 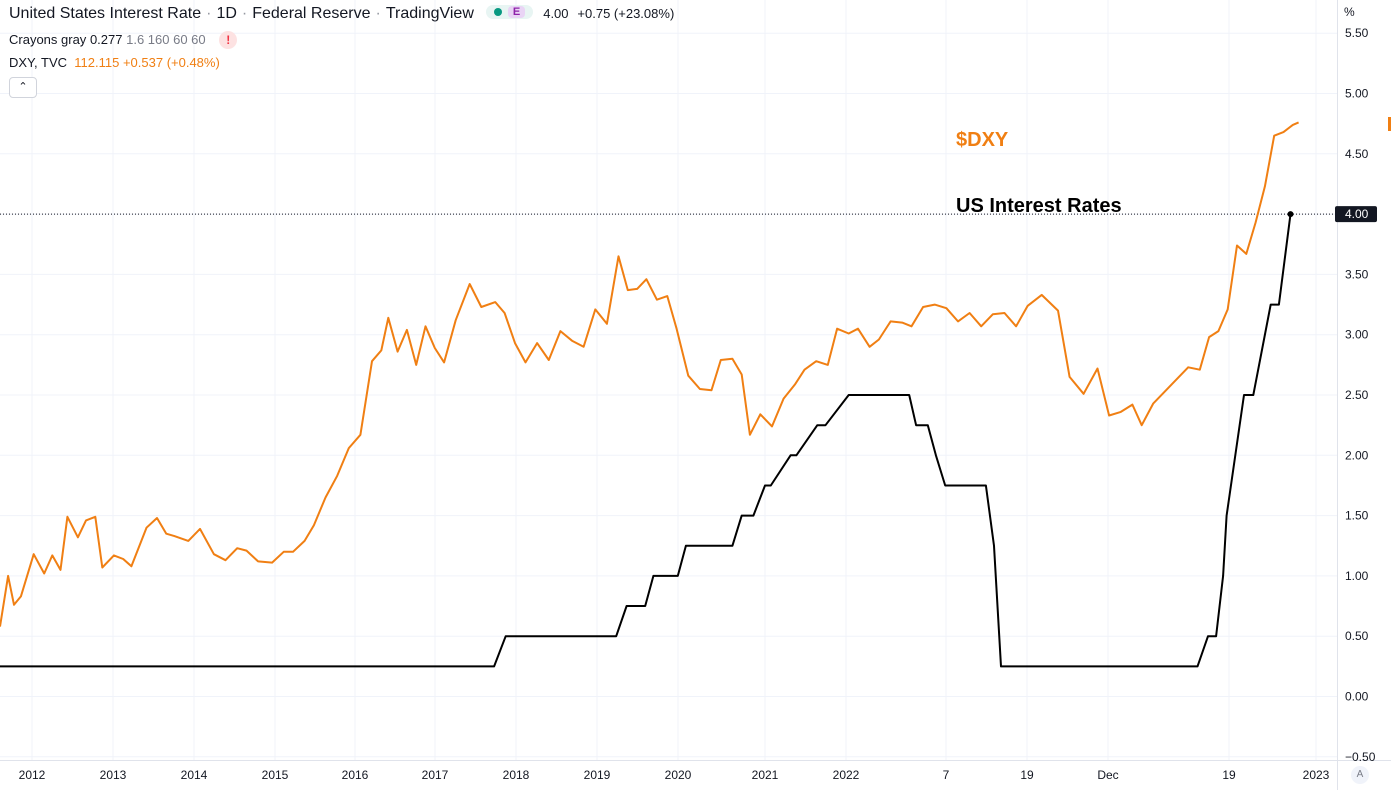 I want to click on price-tag-label: 4.00, so click(x=1357, y=214).